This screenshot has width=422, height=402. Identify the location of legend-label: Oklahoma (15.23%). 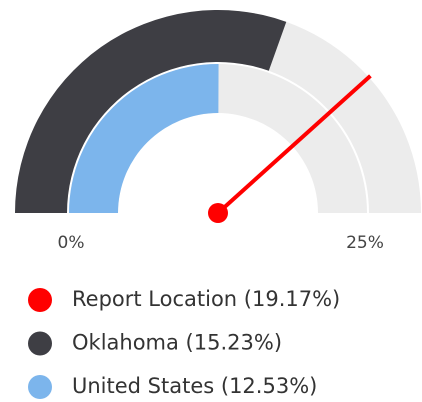
(177, 343).